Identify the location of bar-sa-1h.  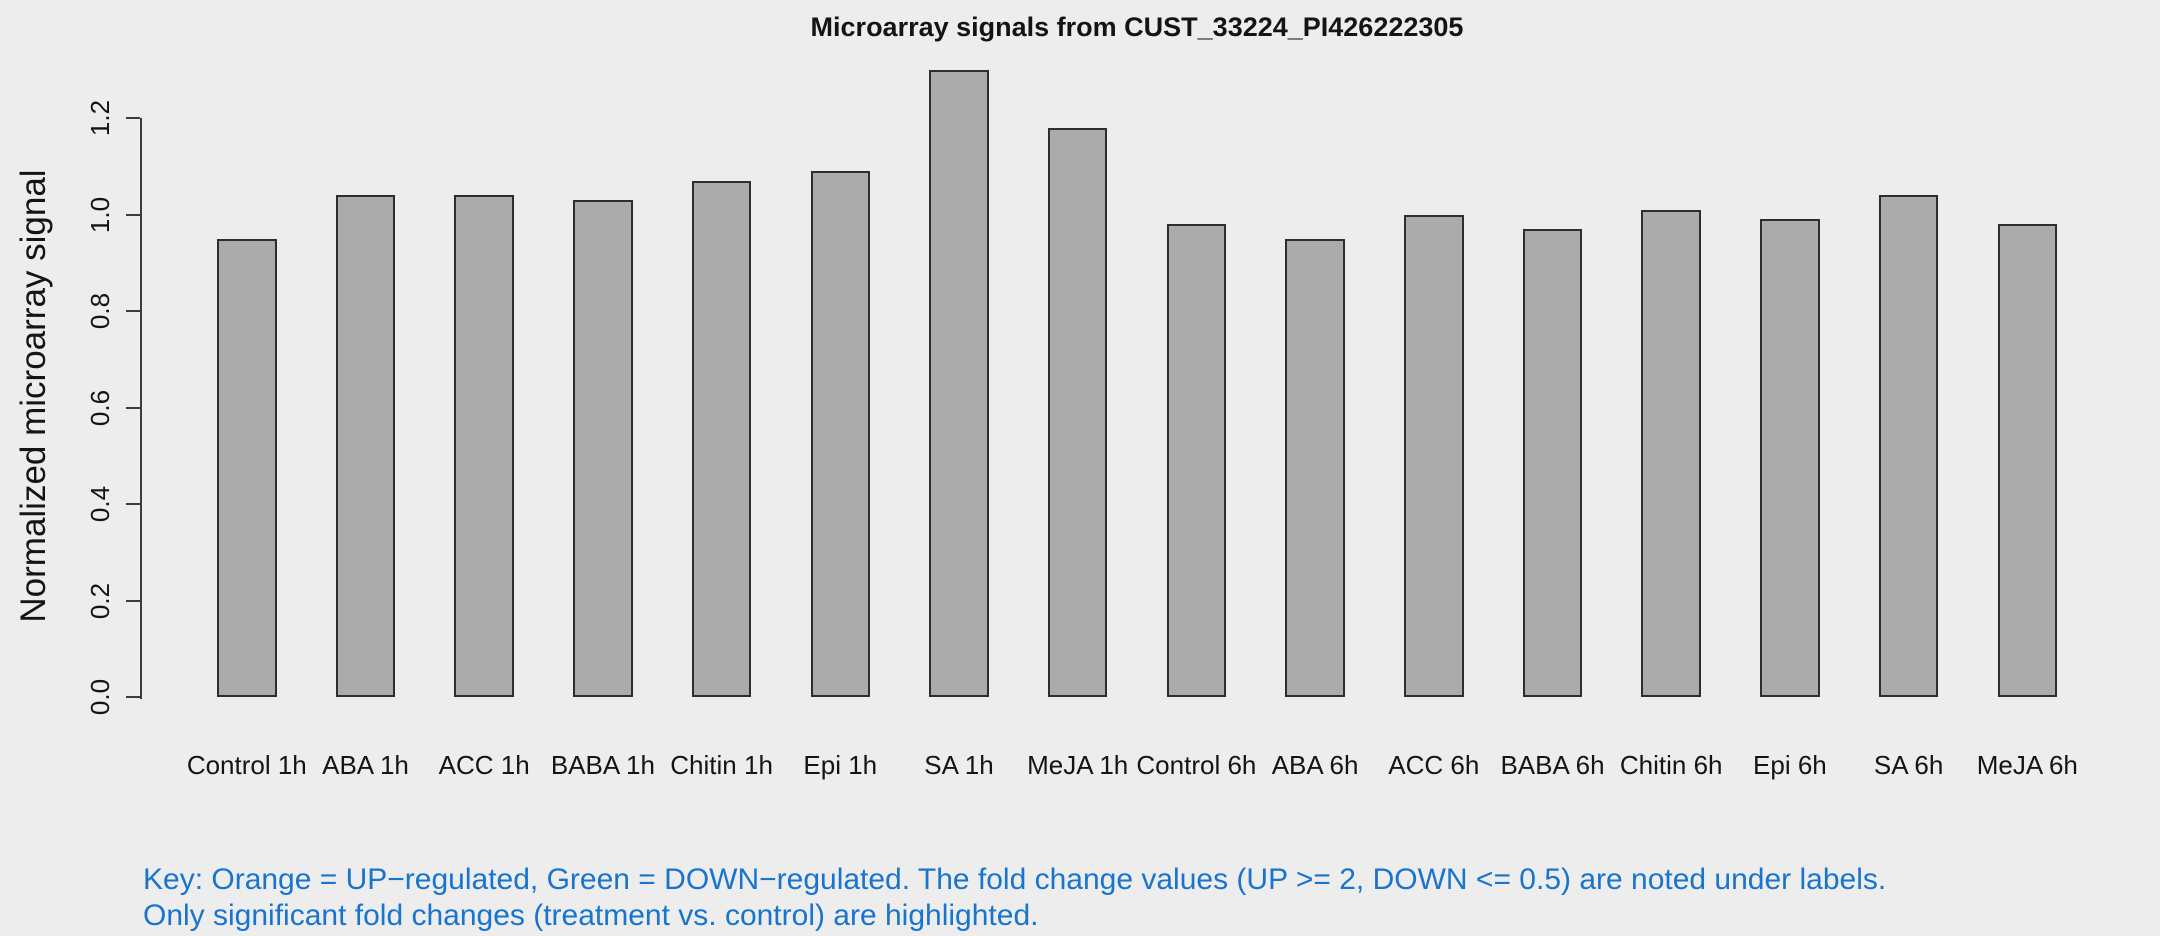
(959, 383).